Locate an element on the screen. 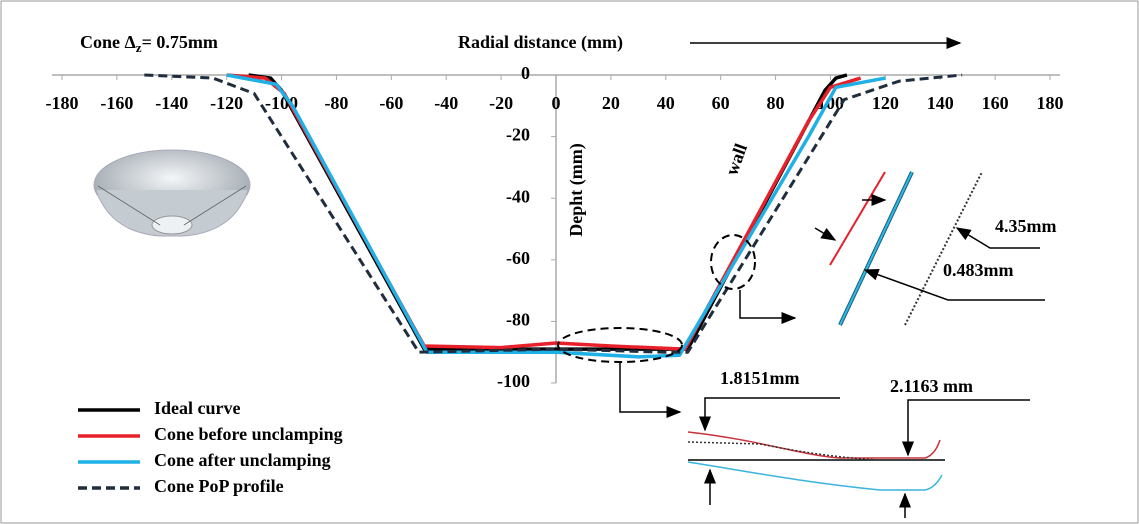  annotation: 0.483mm is located at coordinates (978, 270).